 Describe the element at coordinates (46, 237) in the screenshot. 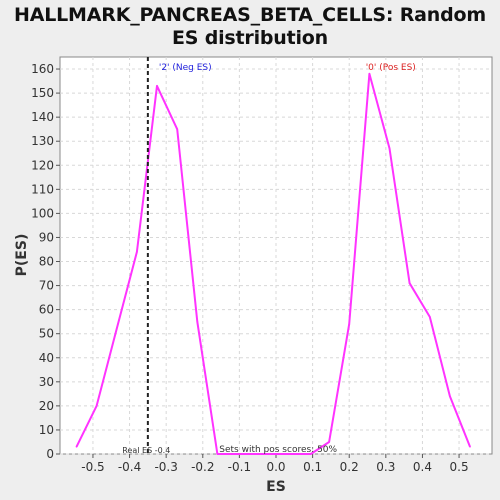

I see `y-tick-label: 90` at that location.